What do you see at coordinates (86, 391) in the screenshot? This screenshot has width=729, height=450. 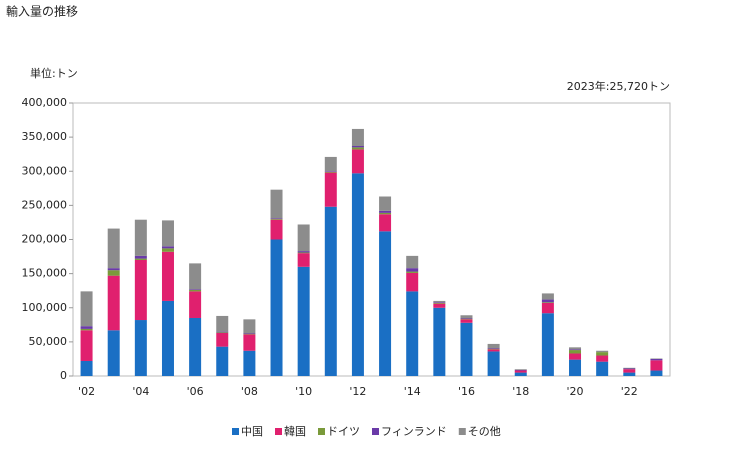 I see `x-tick-label: '02` at bounding box center [86, 391].